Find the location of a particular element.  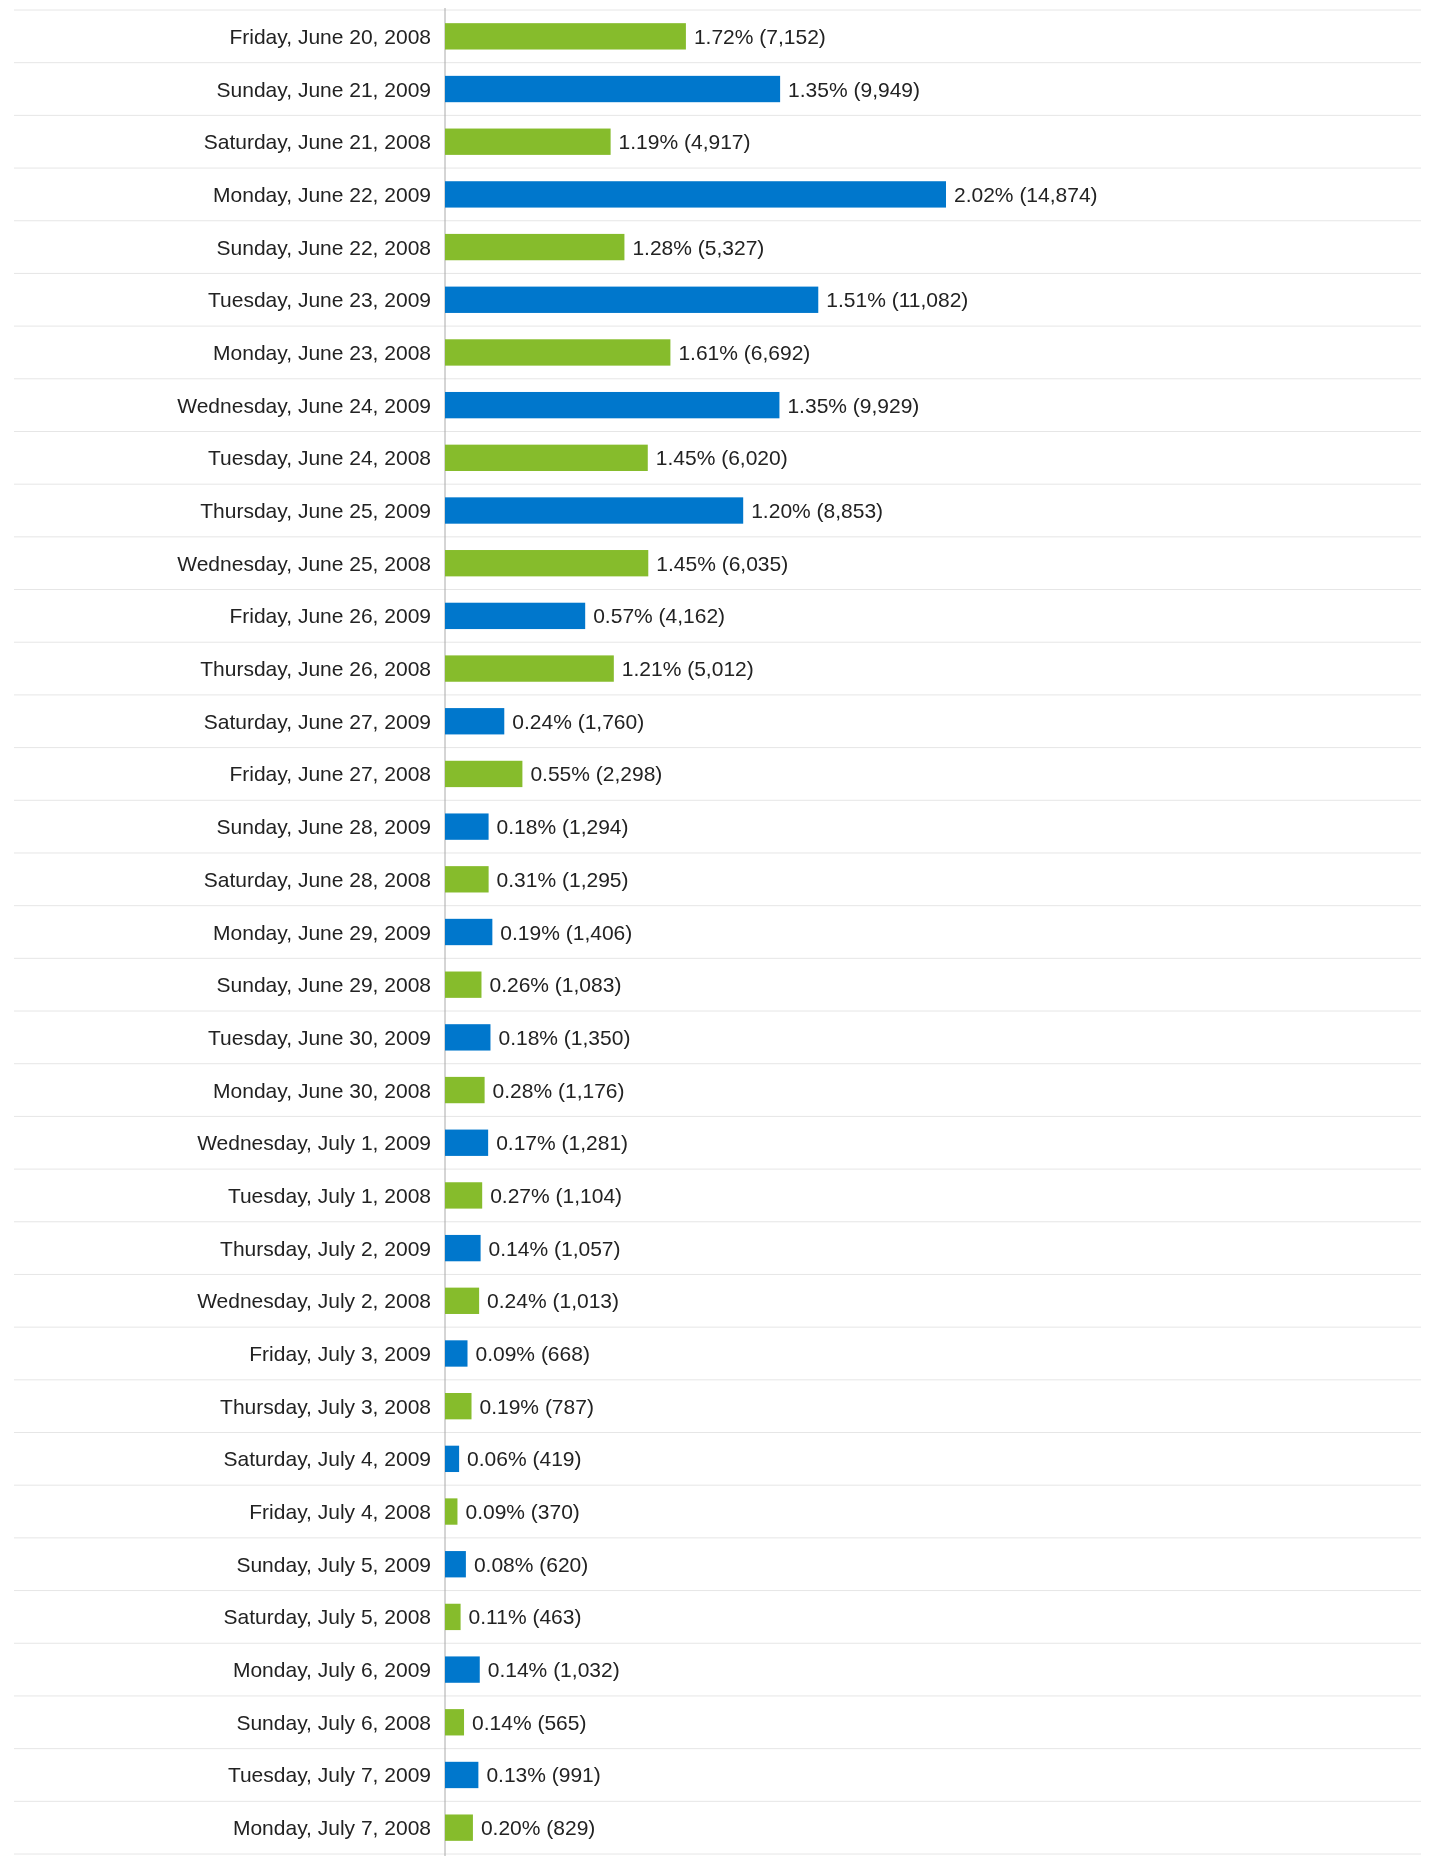

y-tick-label: Monday, June 23, 2008 is located at coordinates (322, 352).